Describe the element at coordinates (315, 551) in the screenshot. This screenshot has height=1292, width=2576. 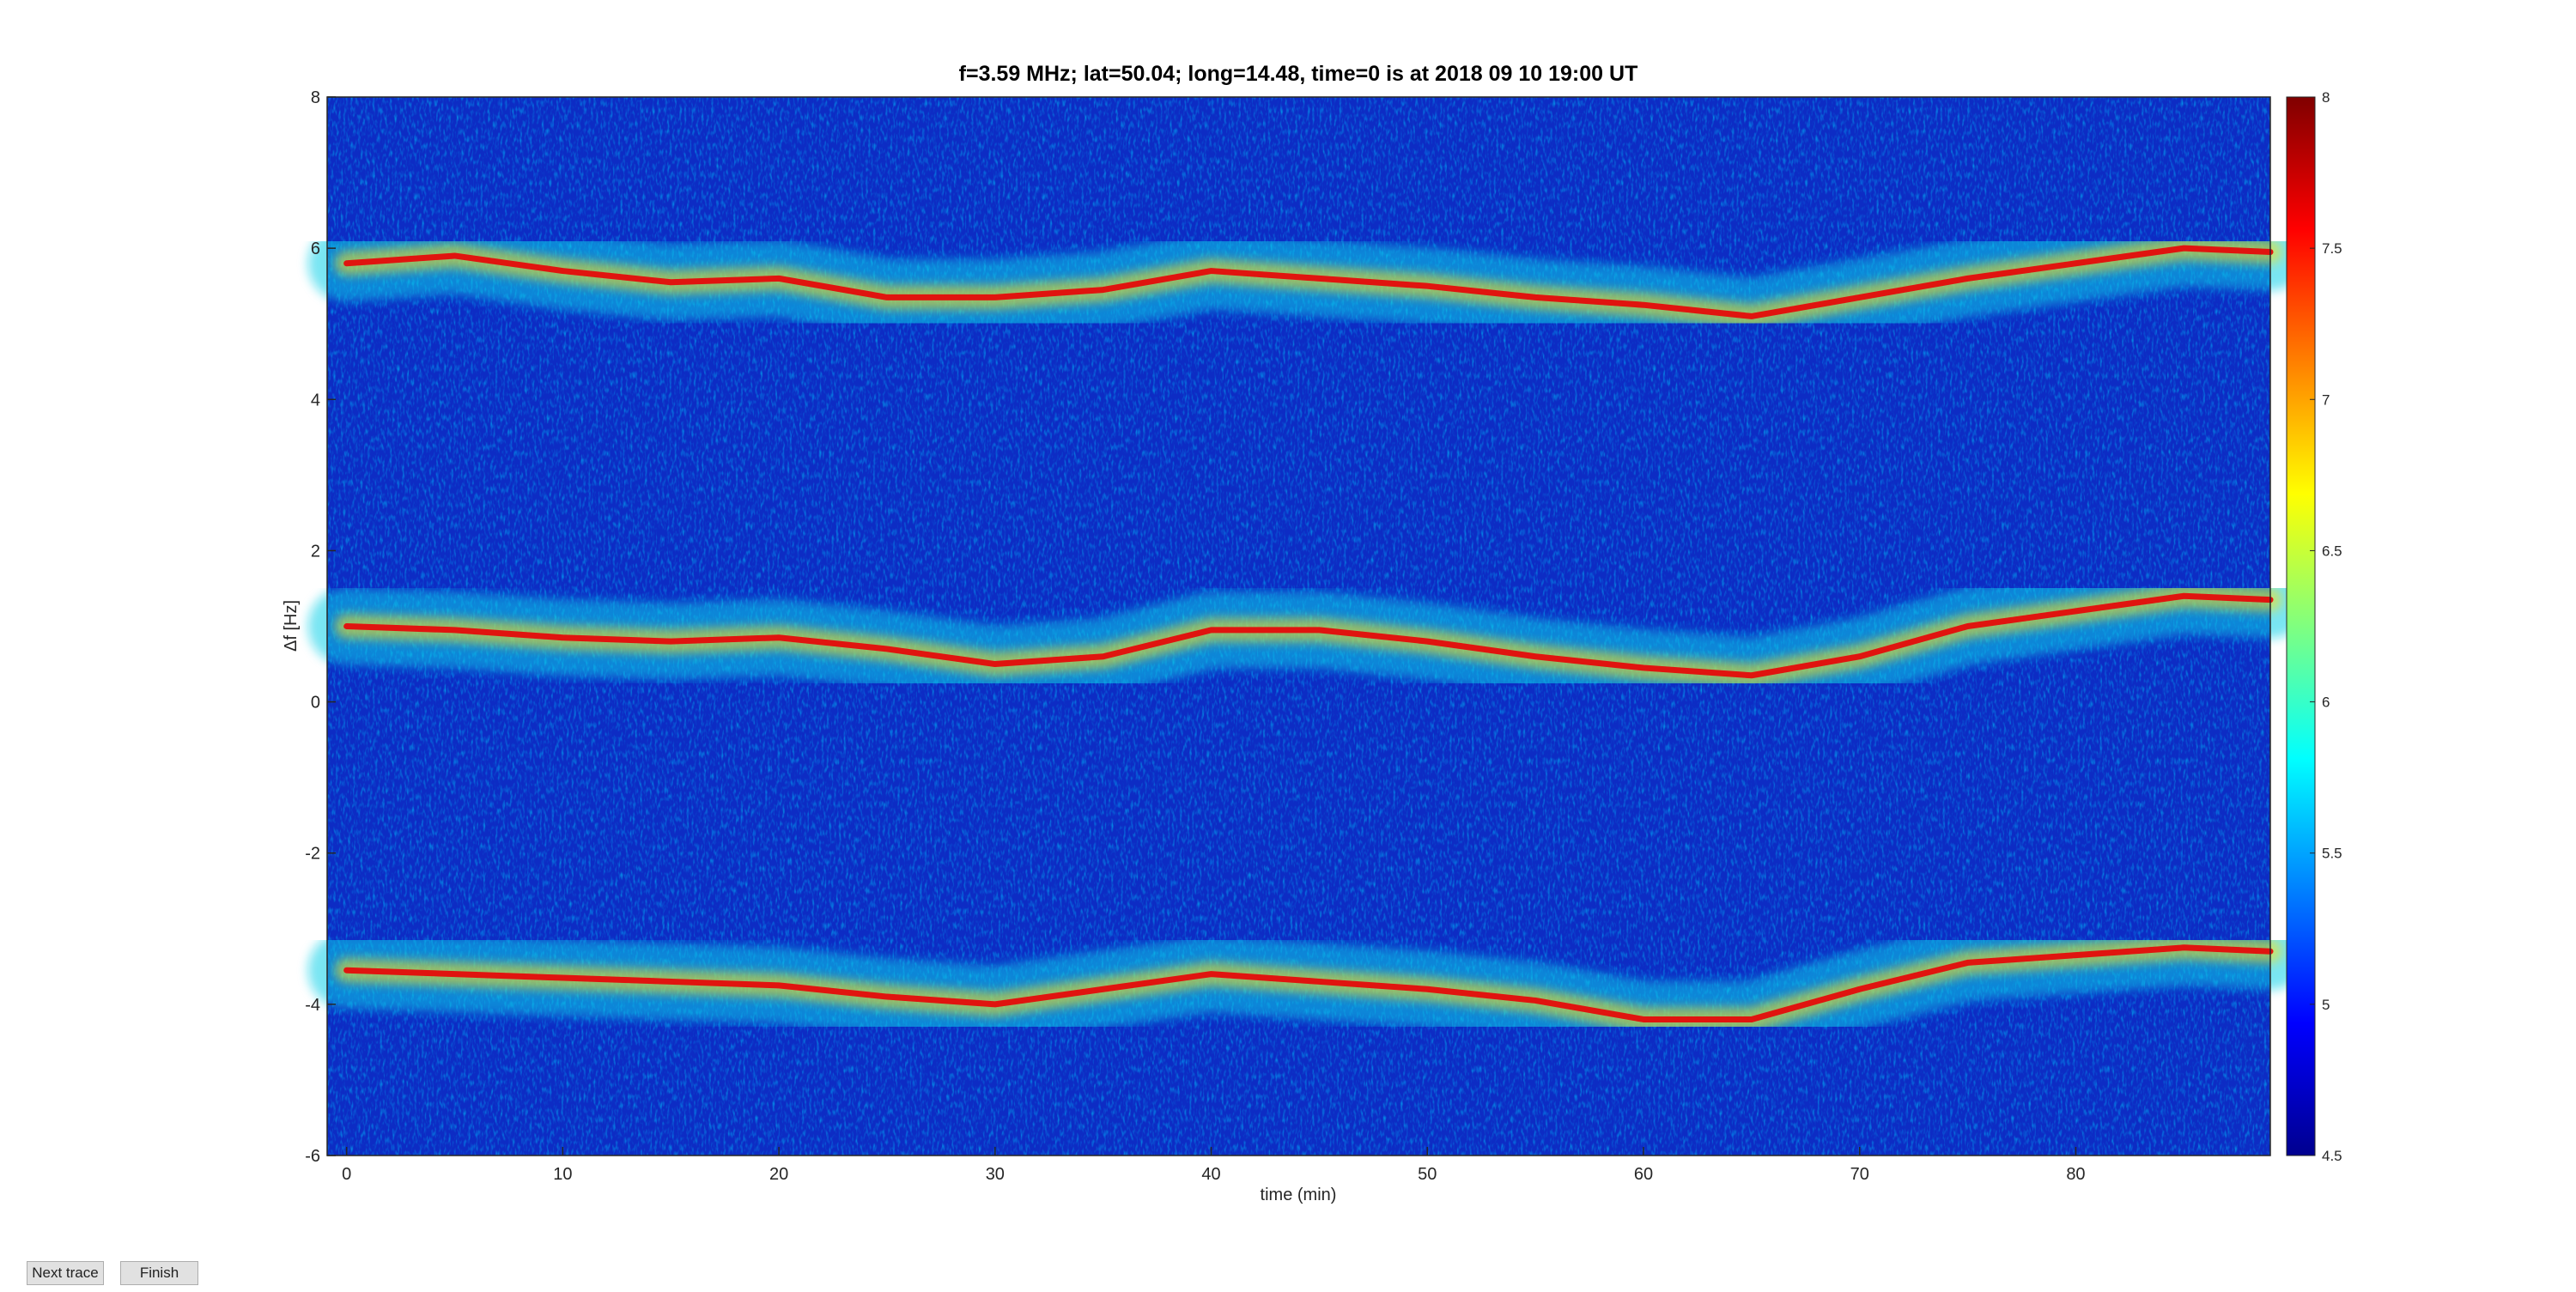
I see `y-tick-label: 2` at that location.